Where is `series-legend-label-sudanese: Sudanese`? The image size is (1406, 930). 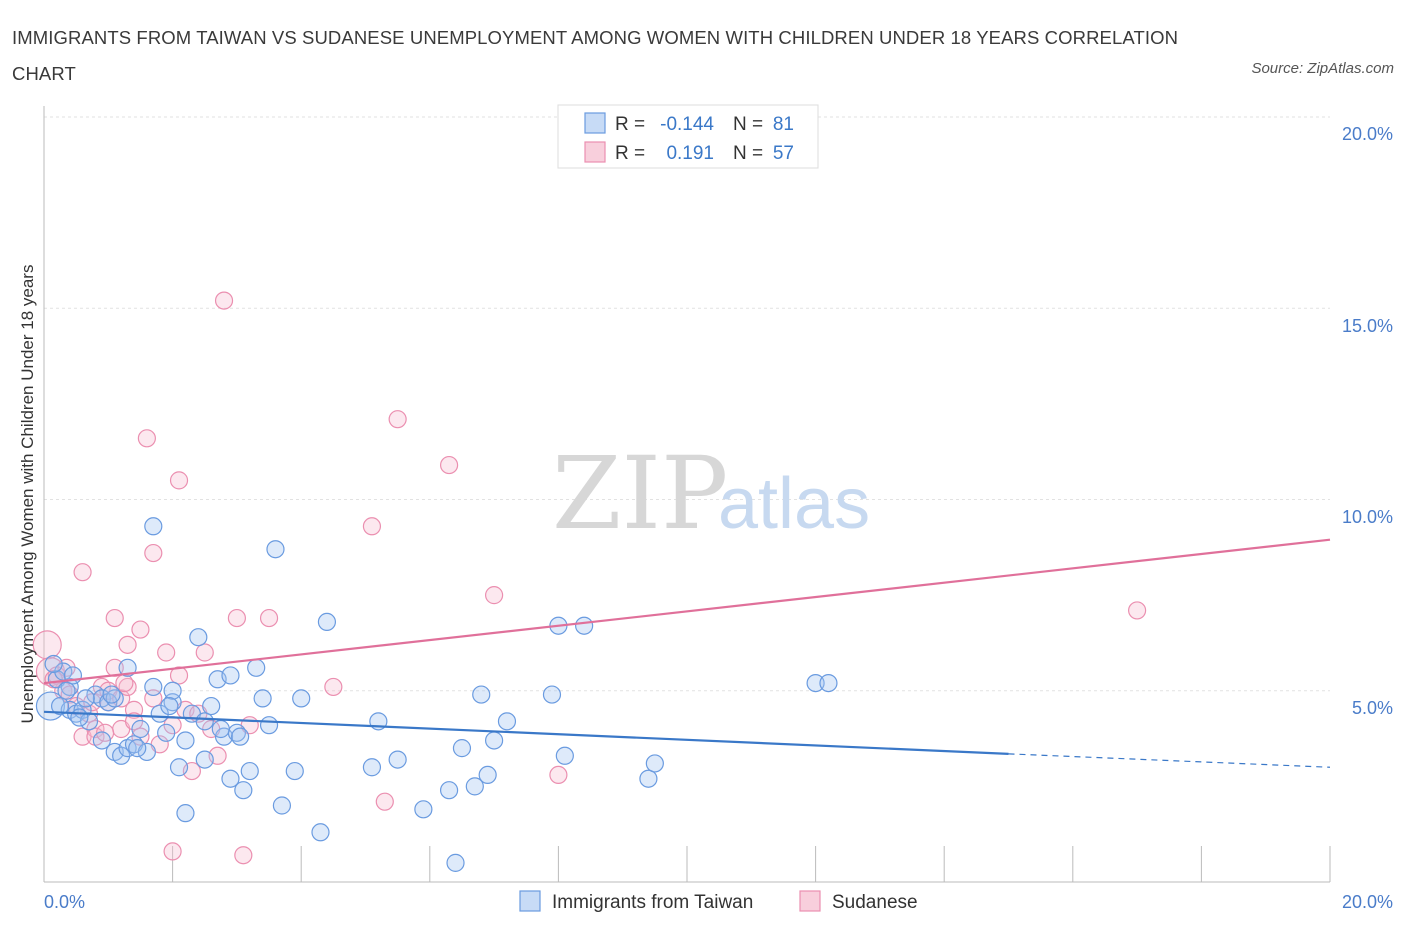
series-legend-label-sudanese: Sudanese is located at coordinates (875, 902).